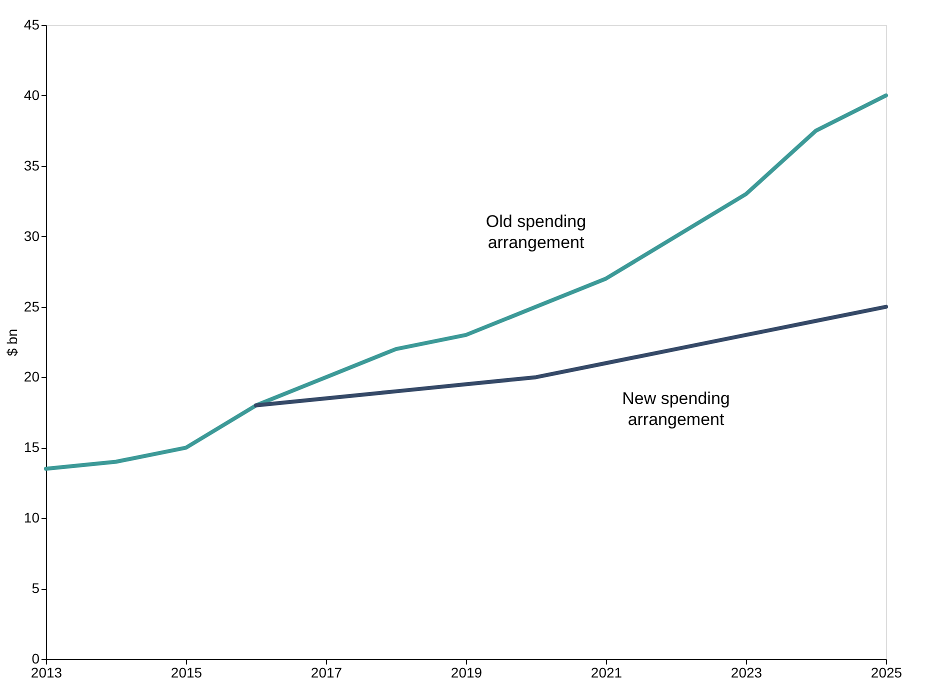  Describe the element at coordinates (32, 376) in the screenshot. I see `y-tick-label: 20` at that location.